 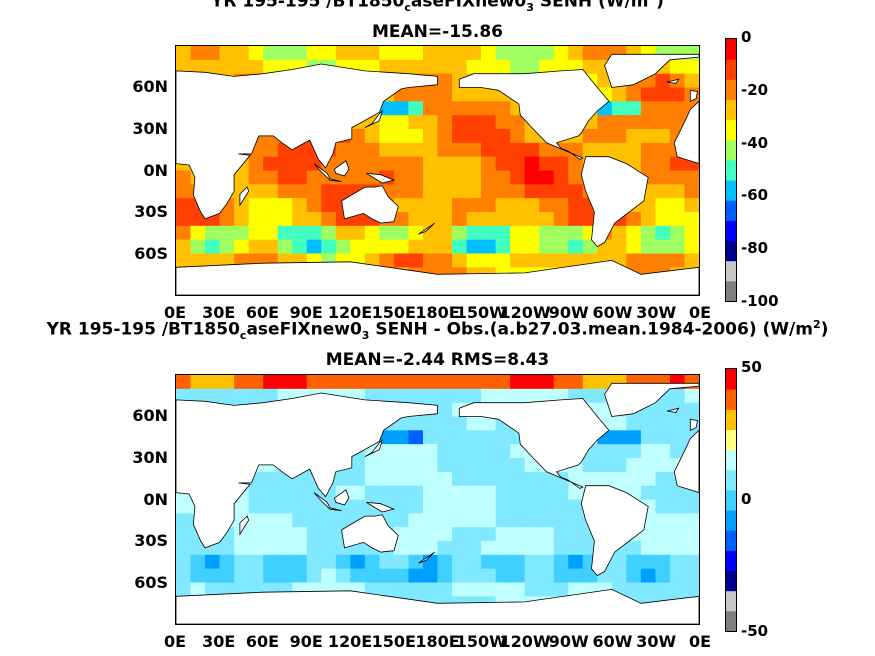 I want to click on x-tick-label: 120E, so click(x=350, y=641).